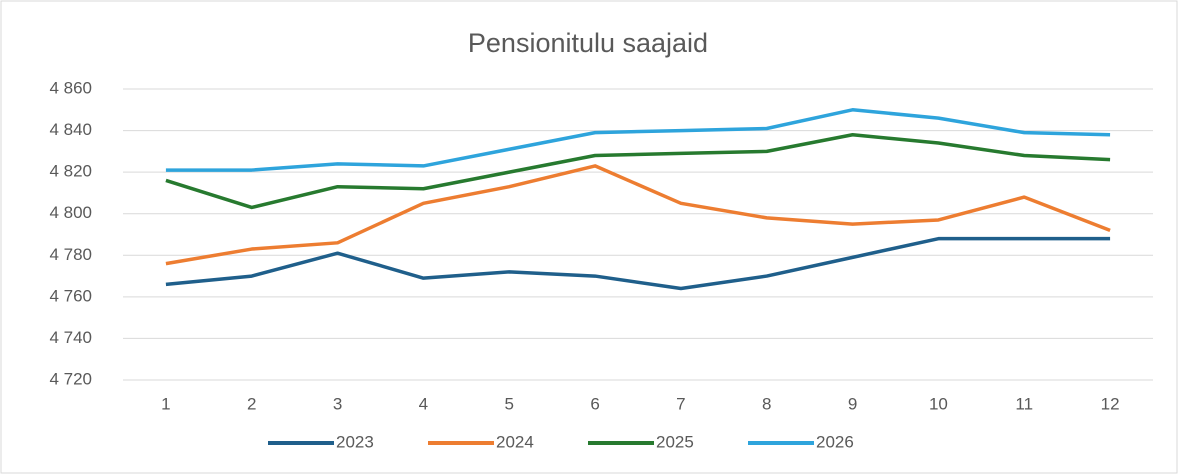 The height and width of the screenshot is (475, 1179). What do you see at coordinates (675, 441) in the screenshot?
I see `legend-label: 2025` at bounding box center [675, 441].